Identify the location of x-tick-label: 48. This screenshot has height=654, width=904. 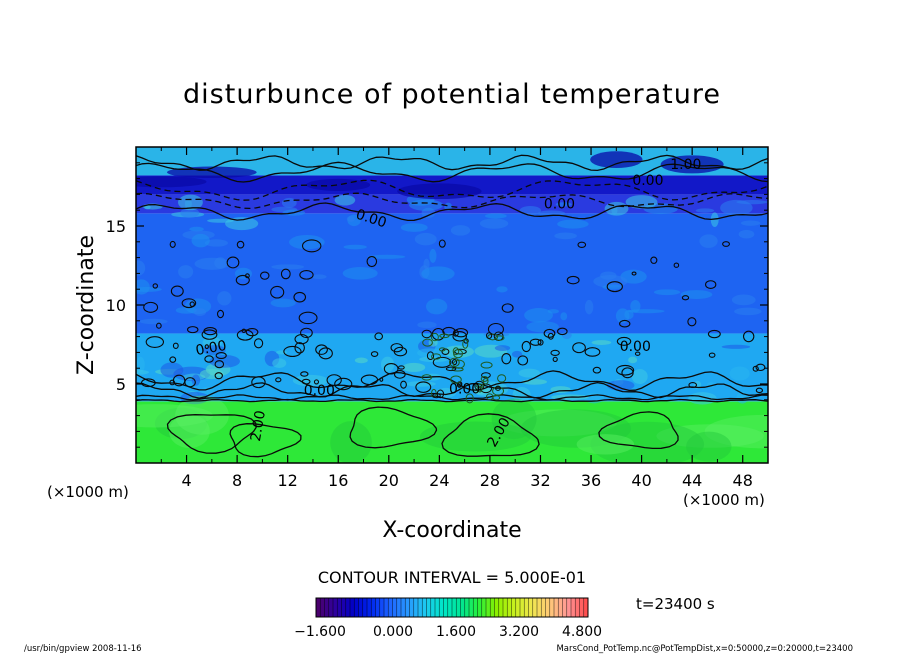
(743, 480).